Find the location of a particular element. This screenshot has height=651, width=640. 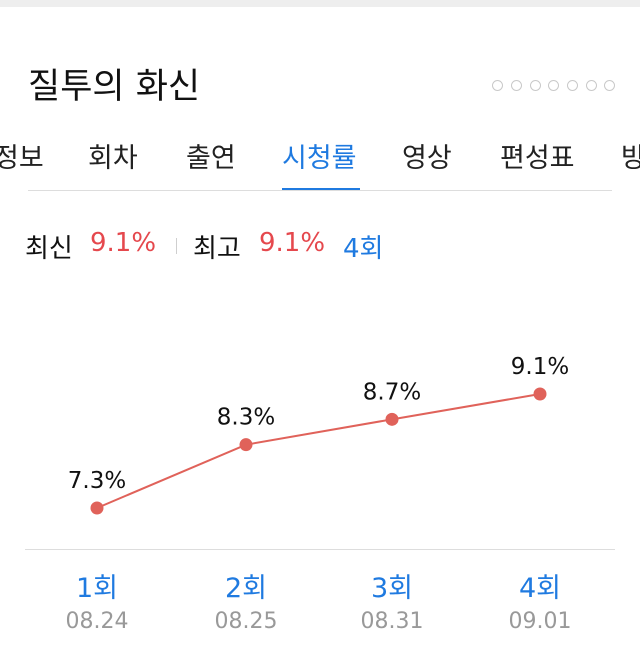

best-value: 9.1% is located at coordinates (292, 243).